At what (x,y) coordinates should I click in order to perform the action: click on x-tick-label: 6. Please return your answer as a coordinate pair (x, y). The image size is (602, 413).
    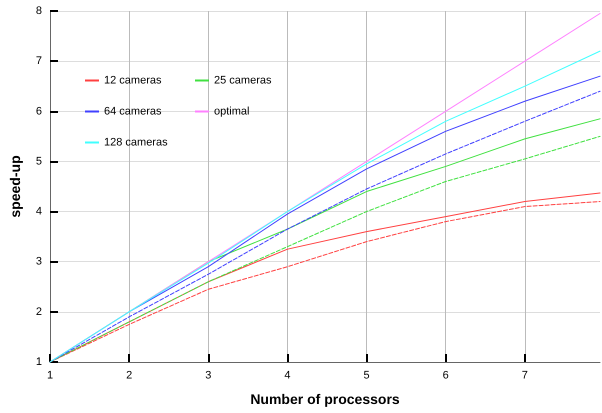
    Looking at the image, I should click on (445, 376).